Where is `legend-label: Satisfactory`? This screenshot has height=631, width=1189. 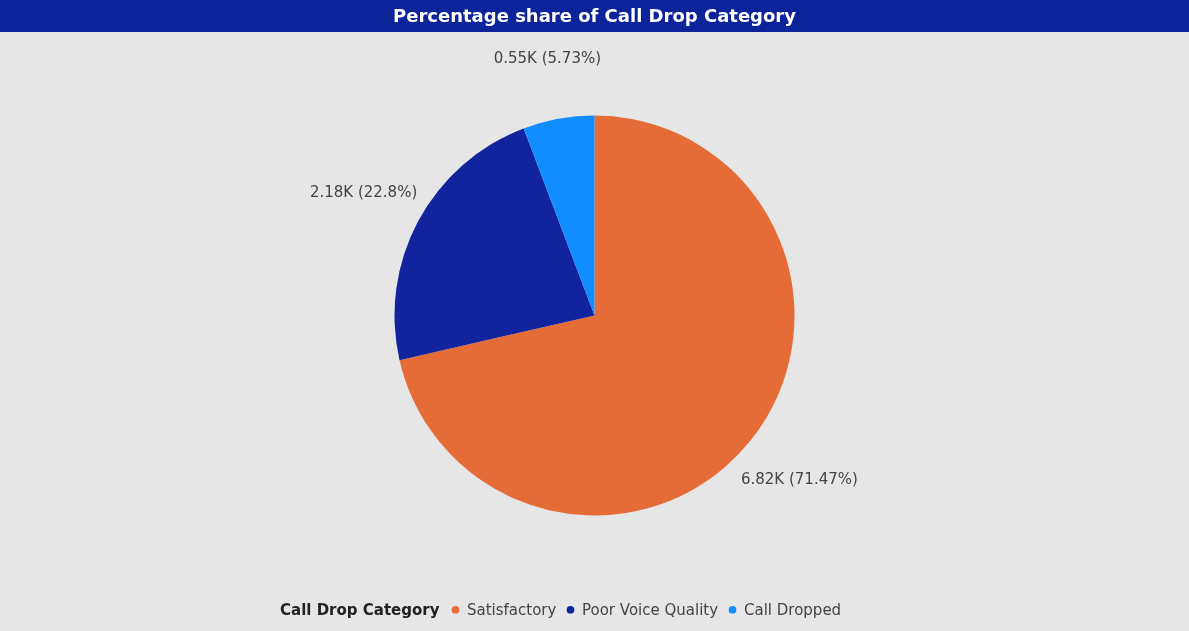
legend-label: Satisfactory is located at coordinates (512, 609).